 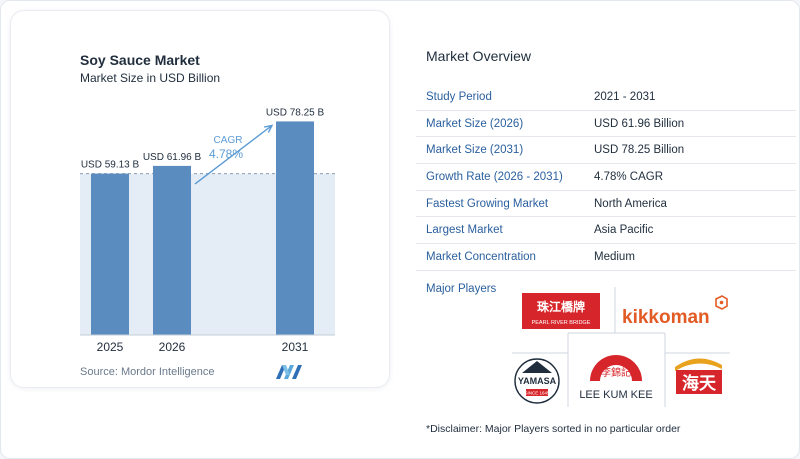 I want to click on row-label: Fastest Growing Market, so click(x=487, y=203).